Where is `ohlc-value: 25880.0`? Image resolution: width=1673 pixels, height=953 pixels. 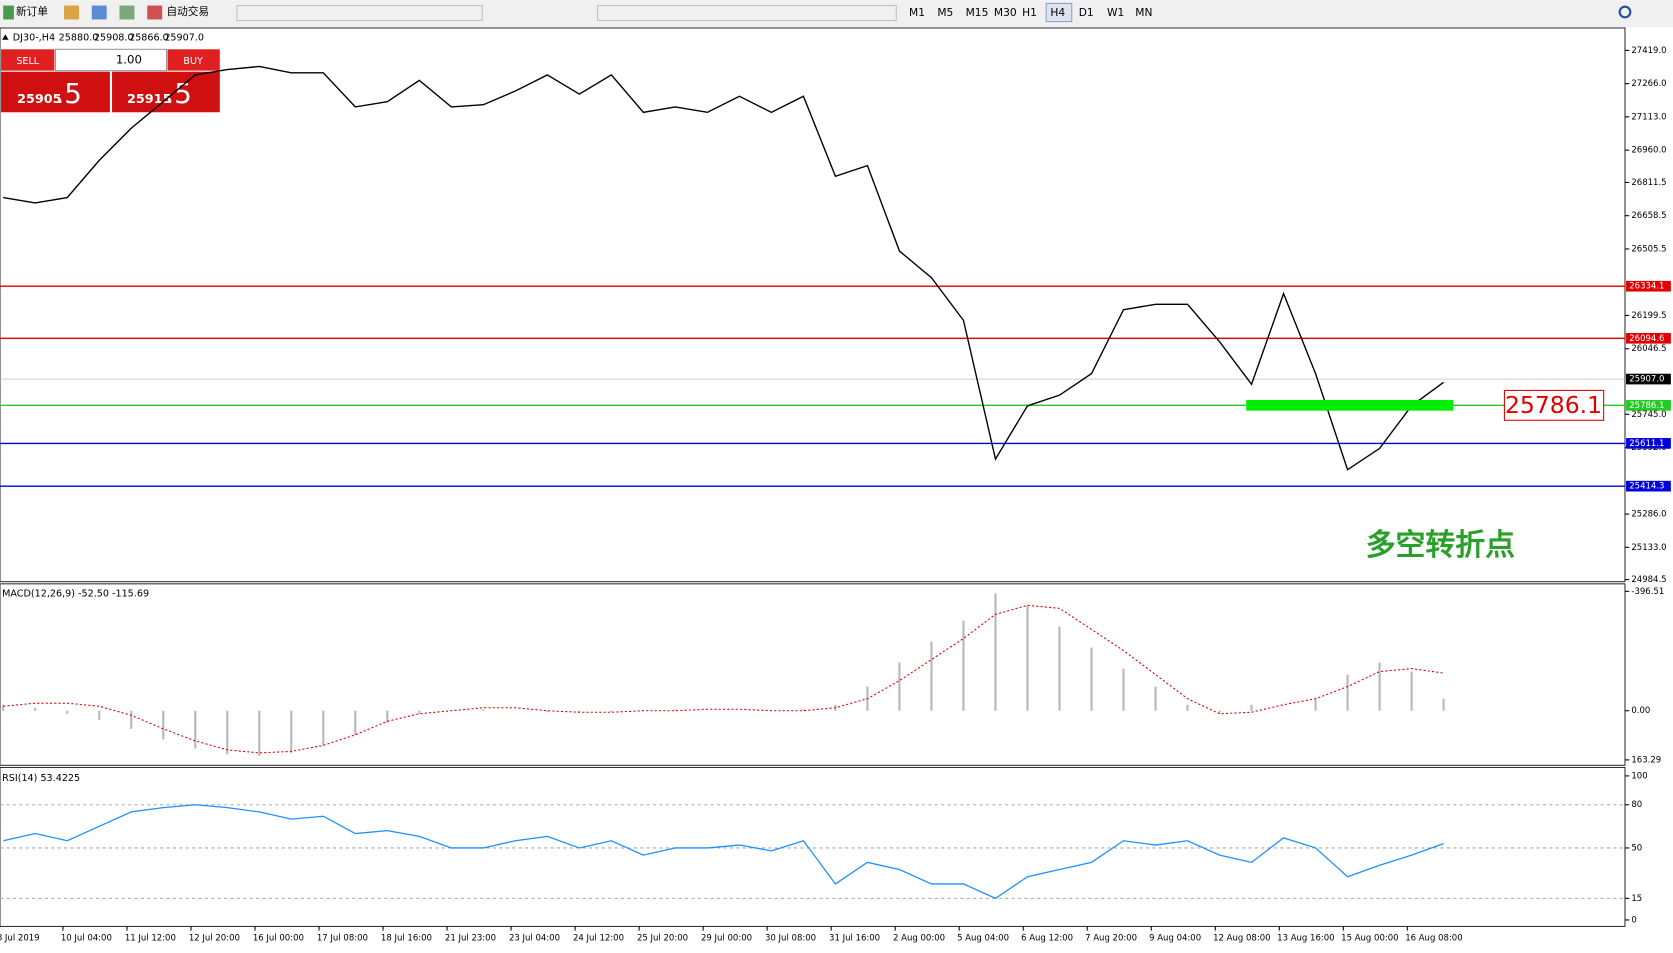 ohlc-value: 25880.0 is located at coordinates (79, 38).